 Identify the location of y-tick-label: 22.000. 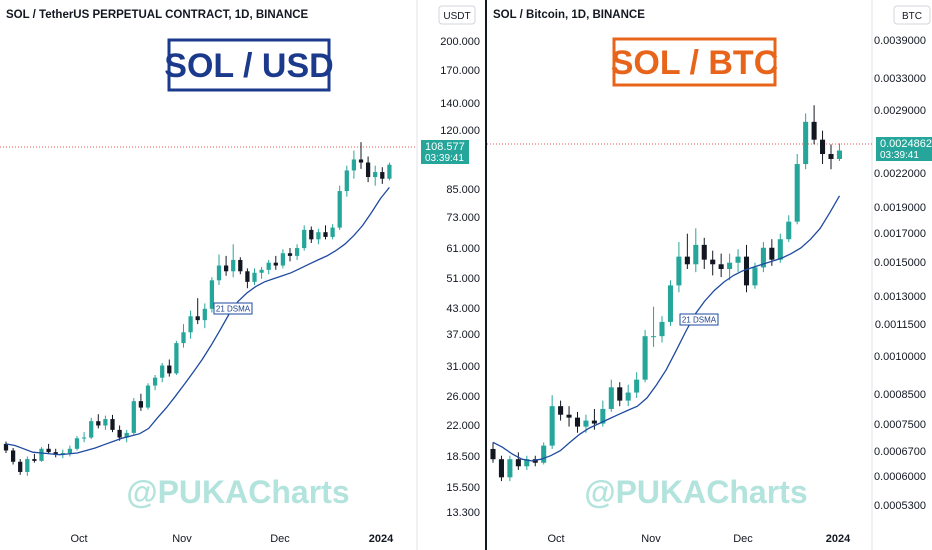
(463, 426).